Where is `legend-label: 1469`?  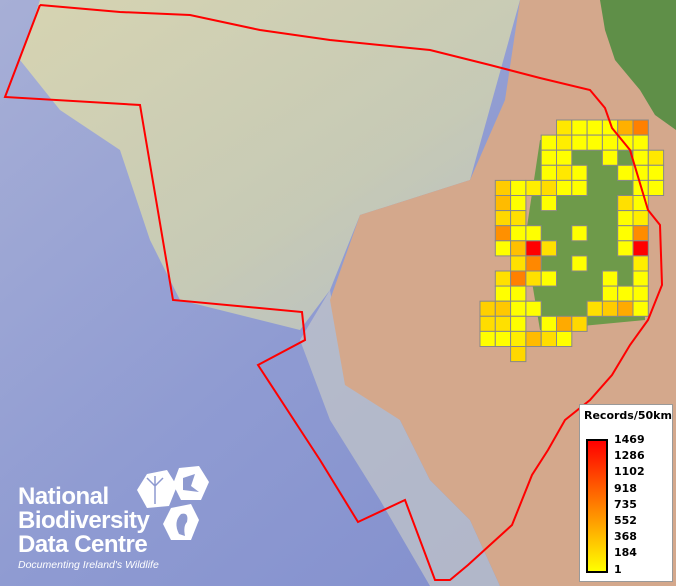
legend-label: 1469 is located at coordinates (629, 439).